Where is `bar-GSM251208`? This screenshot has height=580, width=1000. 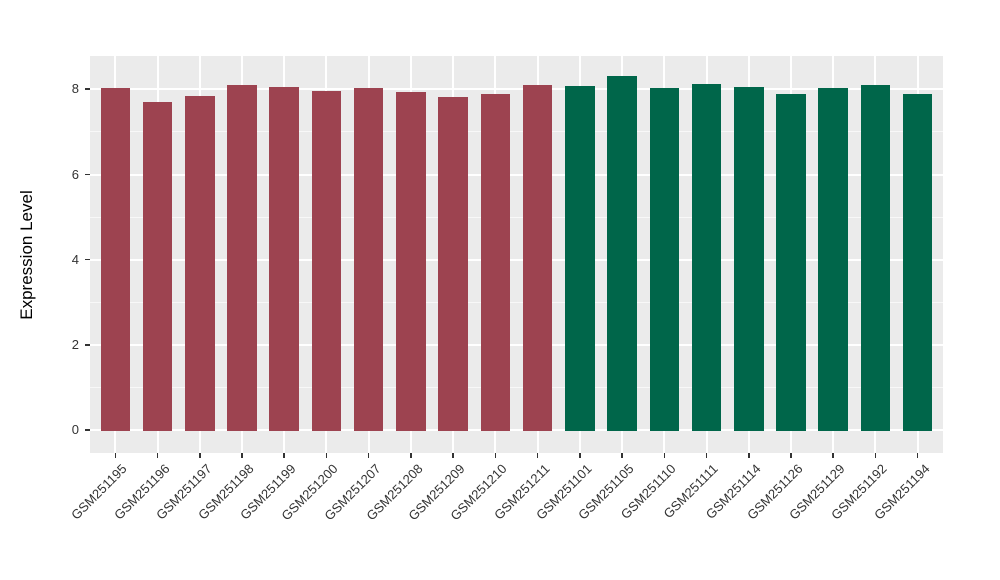 bar-GSM251208 is located at coordinates (411, 262).